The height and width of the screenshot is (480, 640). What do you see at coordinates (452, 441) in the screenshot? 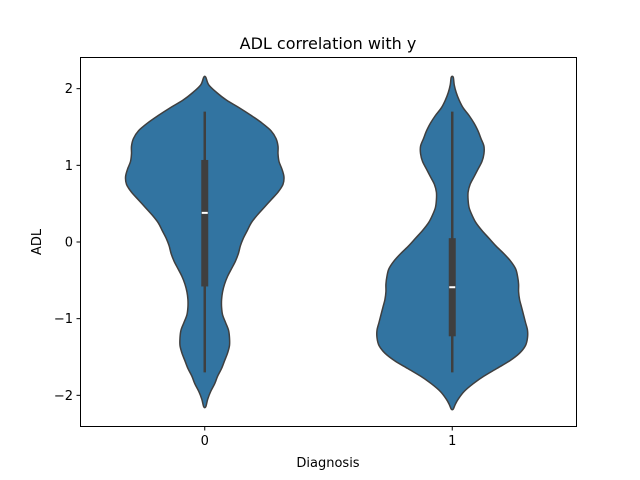
I see `x-tick-label: 1` at bounding box center [452, 441].